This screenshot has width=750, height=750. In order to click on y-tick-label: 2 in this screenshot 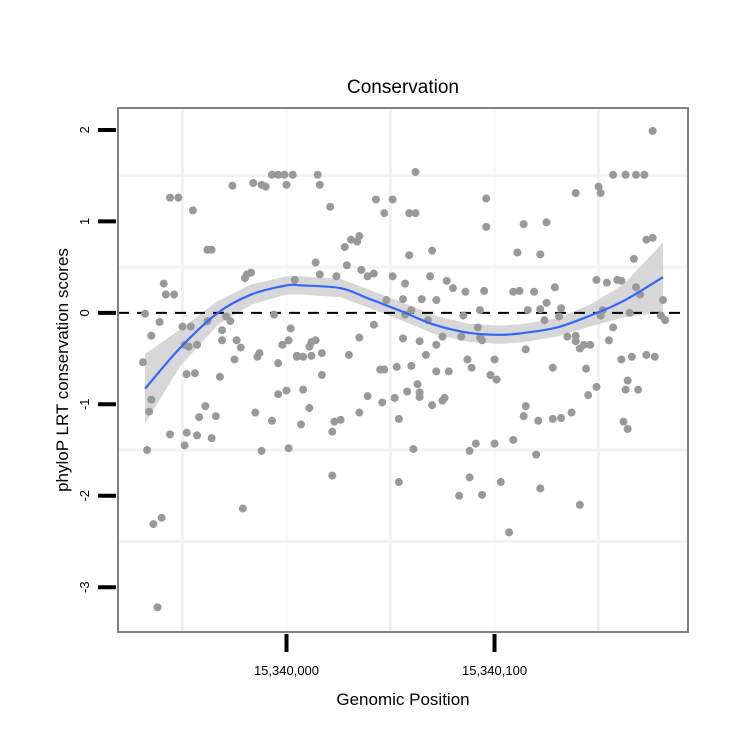, I will do `click(84, 129)`.